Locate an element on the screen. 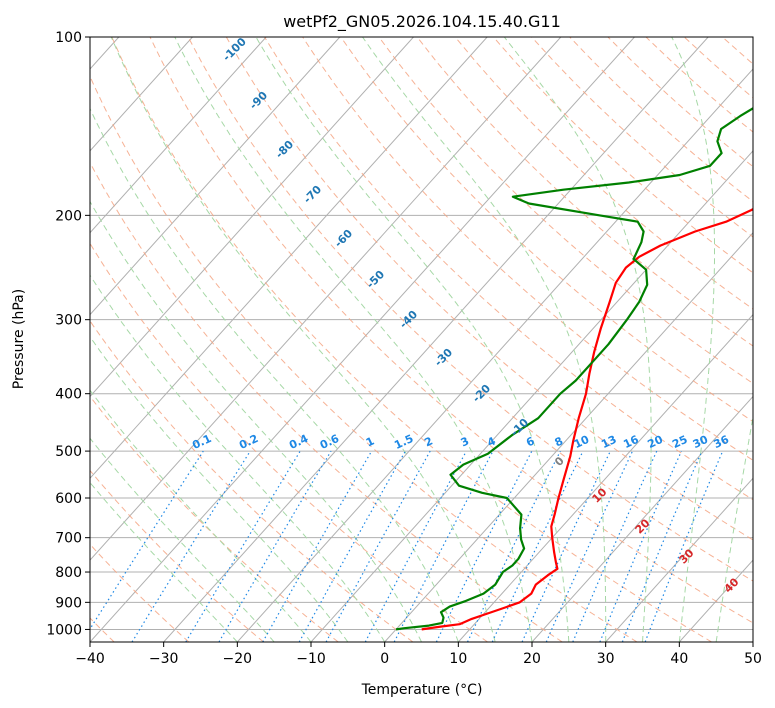 The image size is (775, 708). x-axis-label: Temperature (°C) is located at coordinates (422, 690).